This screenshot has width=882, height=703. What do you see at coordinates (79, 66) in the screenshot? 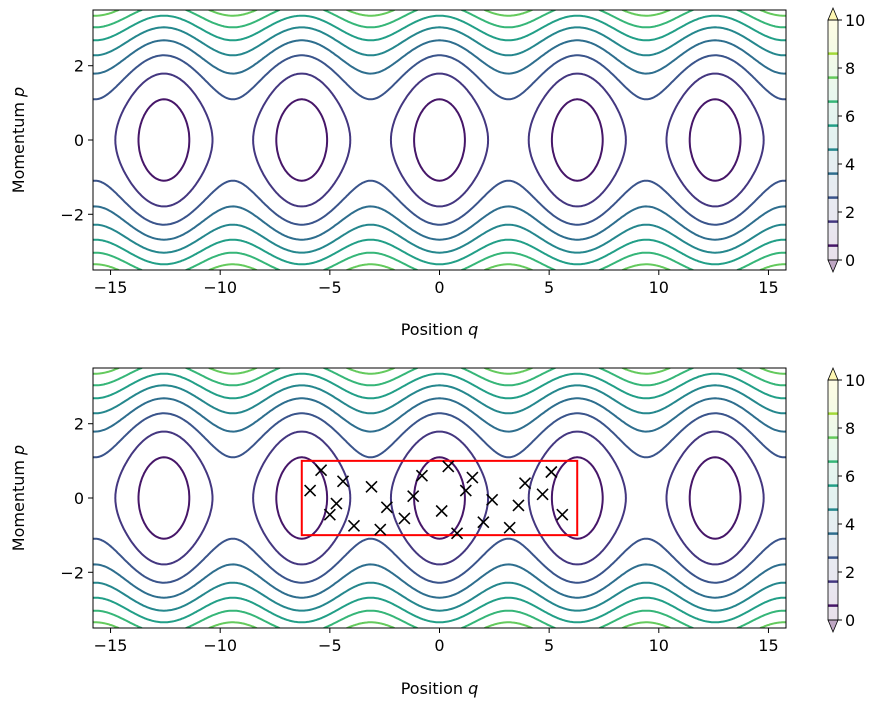
I see `top-y-tick-label: 2` at bounding box center [79, 66].